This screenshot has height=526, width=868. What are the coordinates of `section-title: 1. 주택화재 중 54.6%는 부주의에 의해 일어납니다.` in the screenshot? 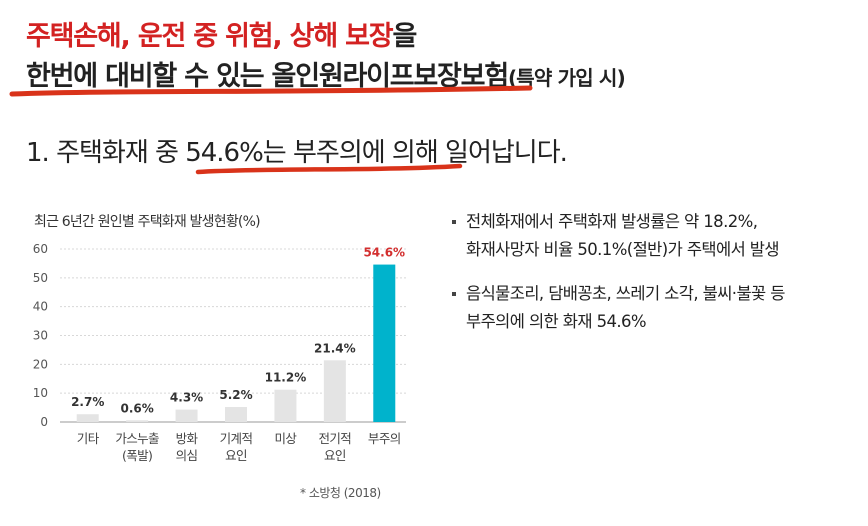 It's located at (297, 153).